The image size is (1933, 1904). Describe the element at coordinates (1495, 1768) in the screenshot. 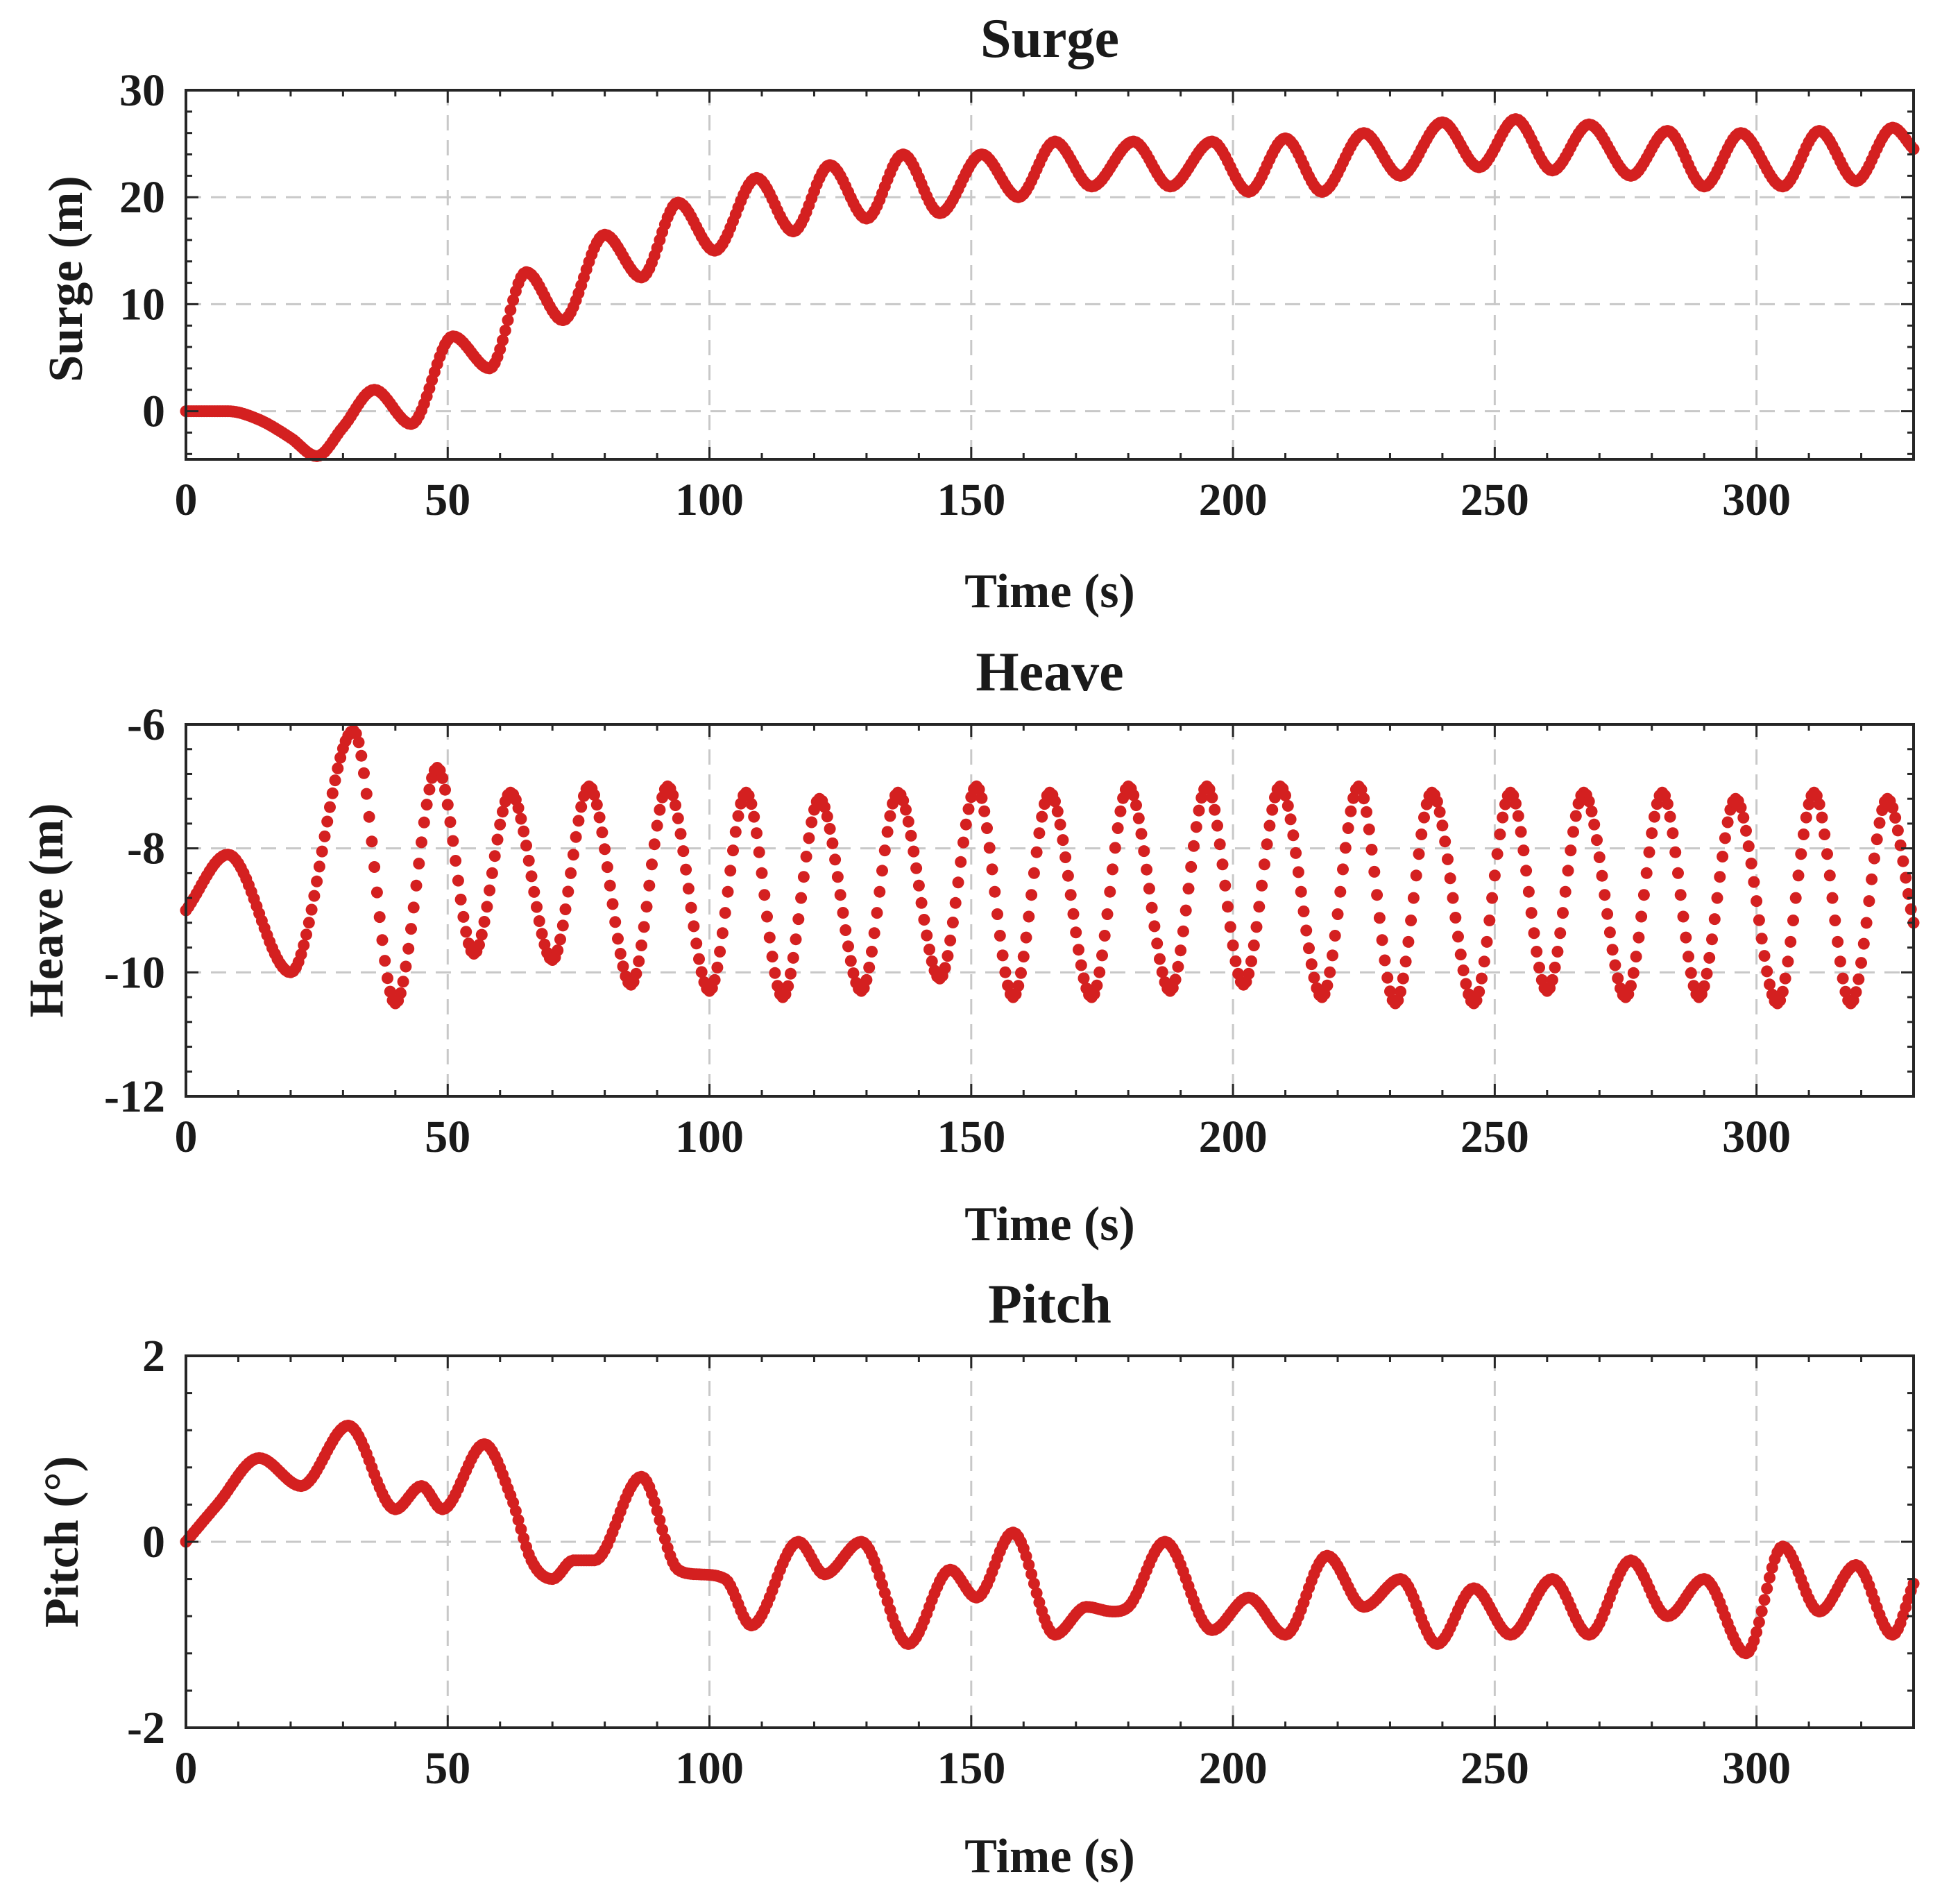

I see `pitch-xtick-label: 250` at that location.